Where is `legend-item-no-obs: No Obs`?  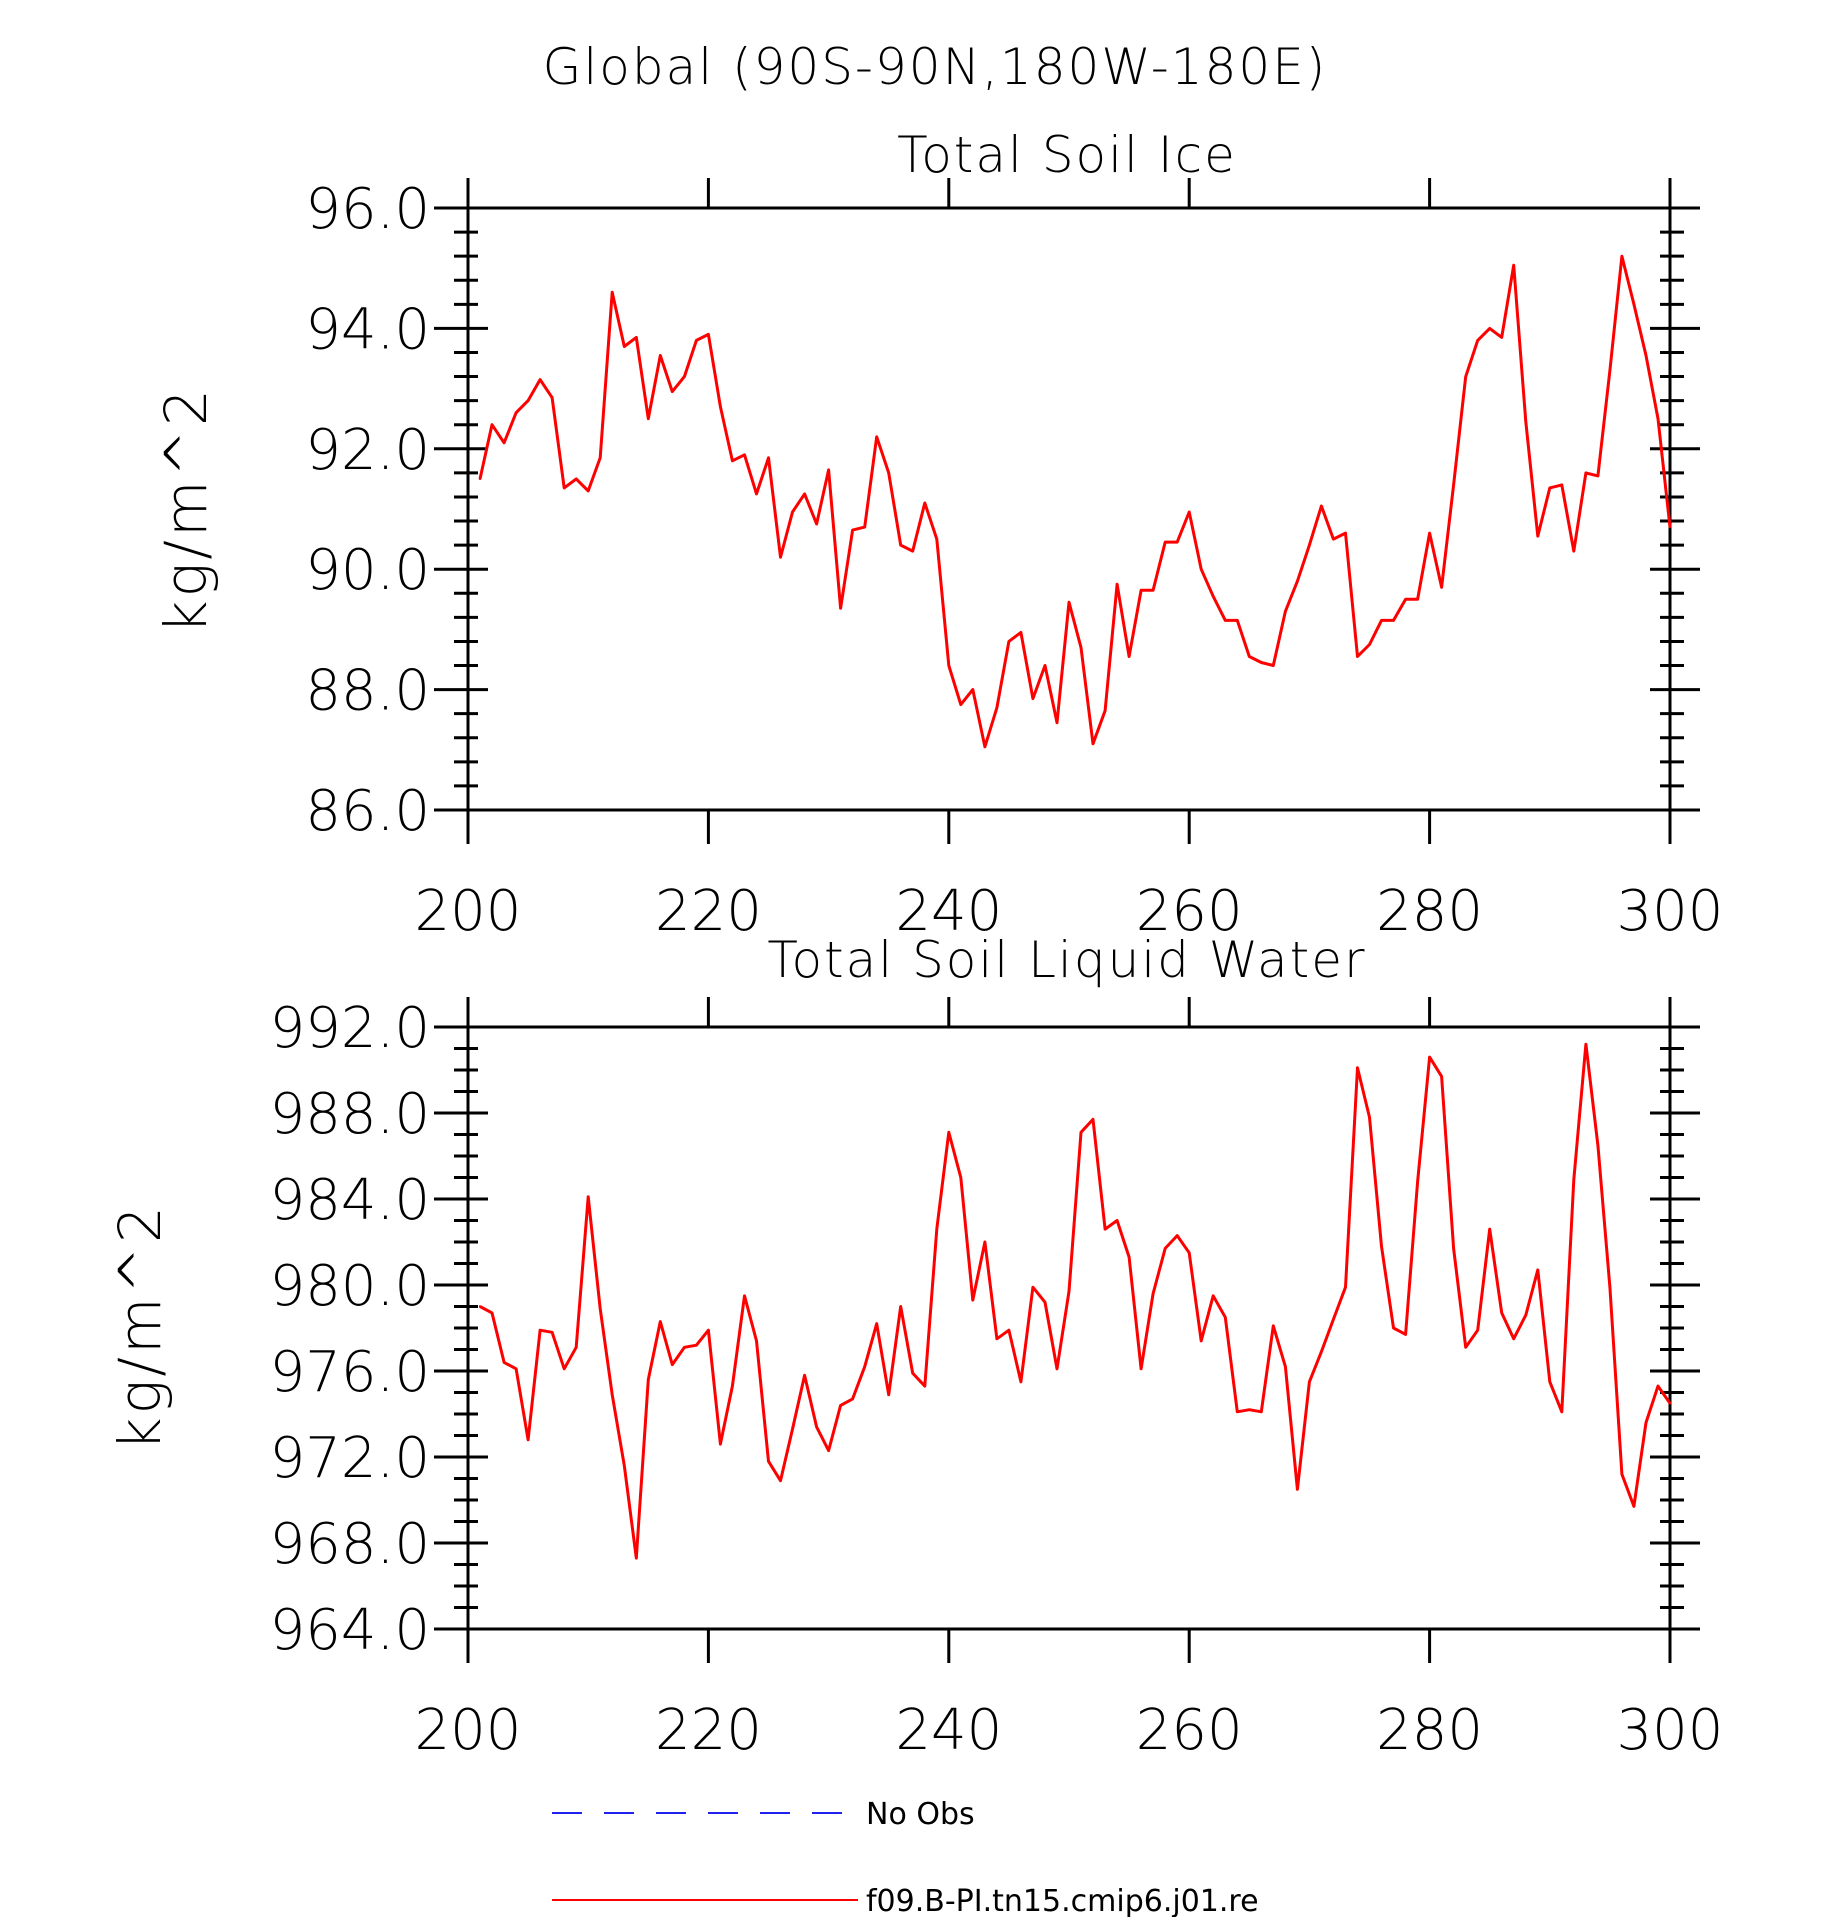 legend-item-no-obs: No Obs is located at coordinates (763, 1814).